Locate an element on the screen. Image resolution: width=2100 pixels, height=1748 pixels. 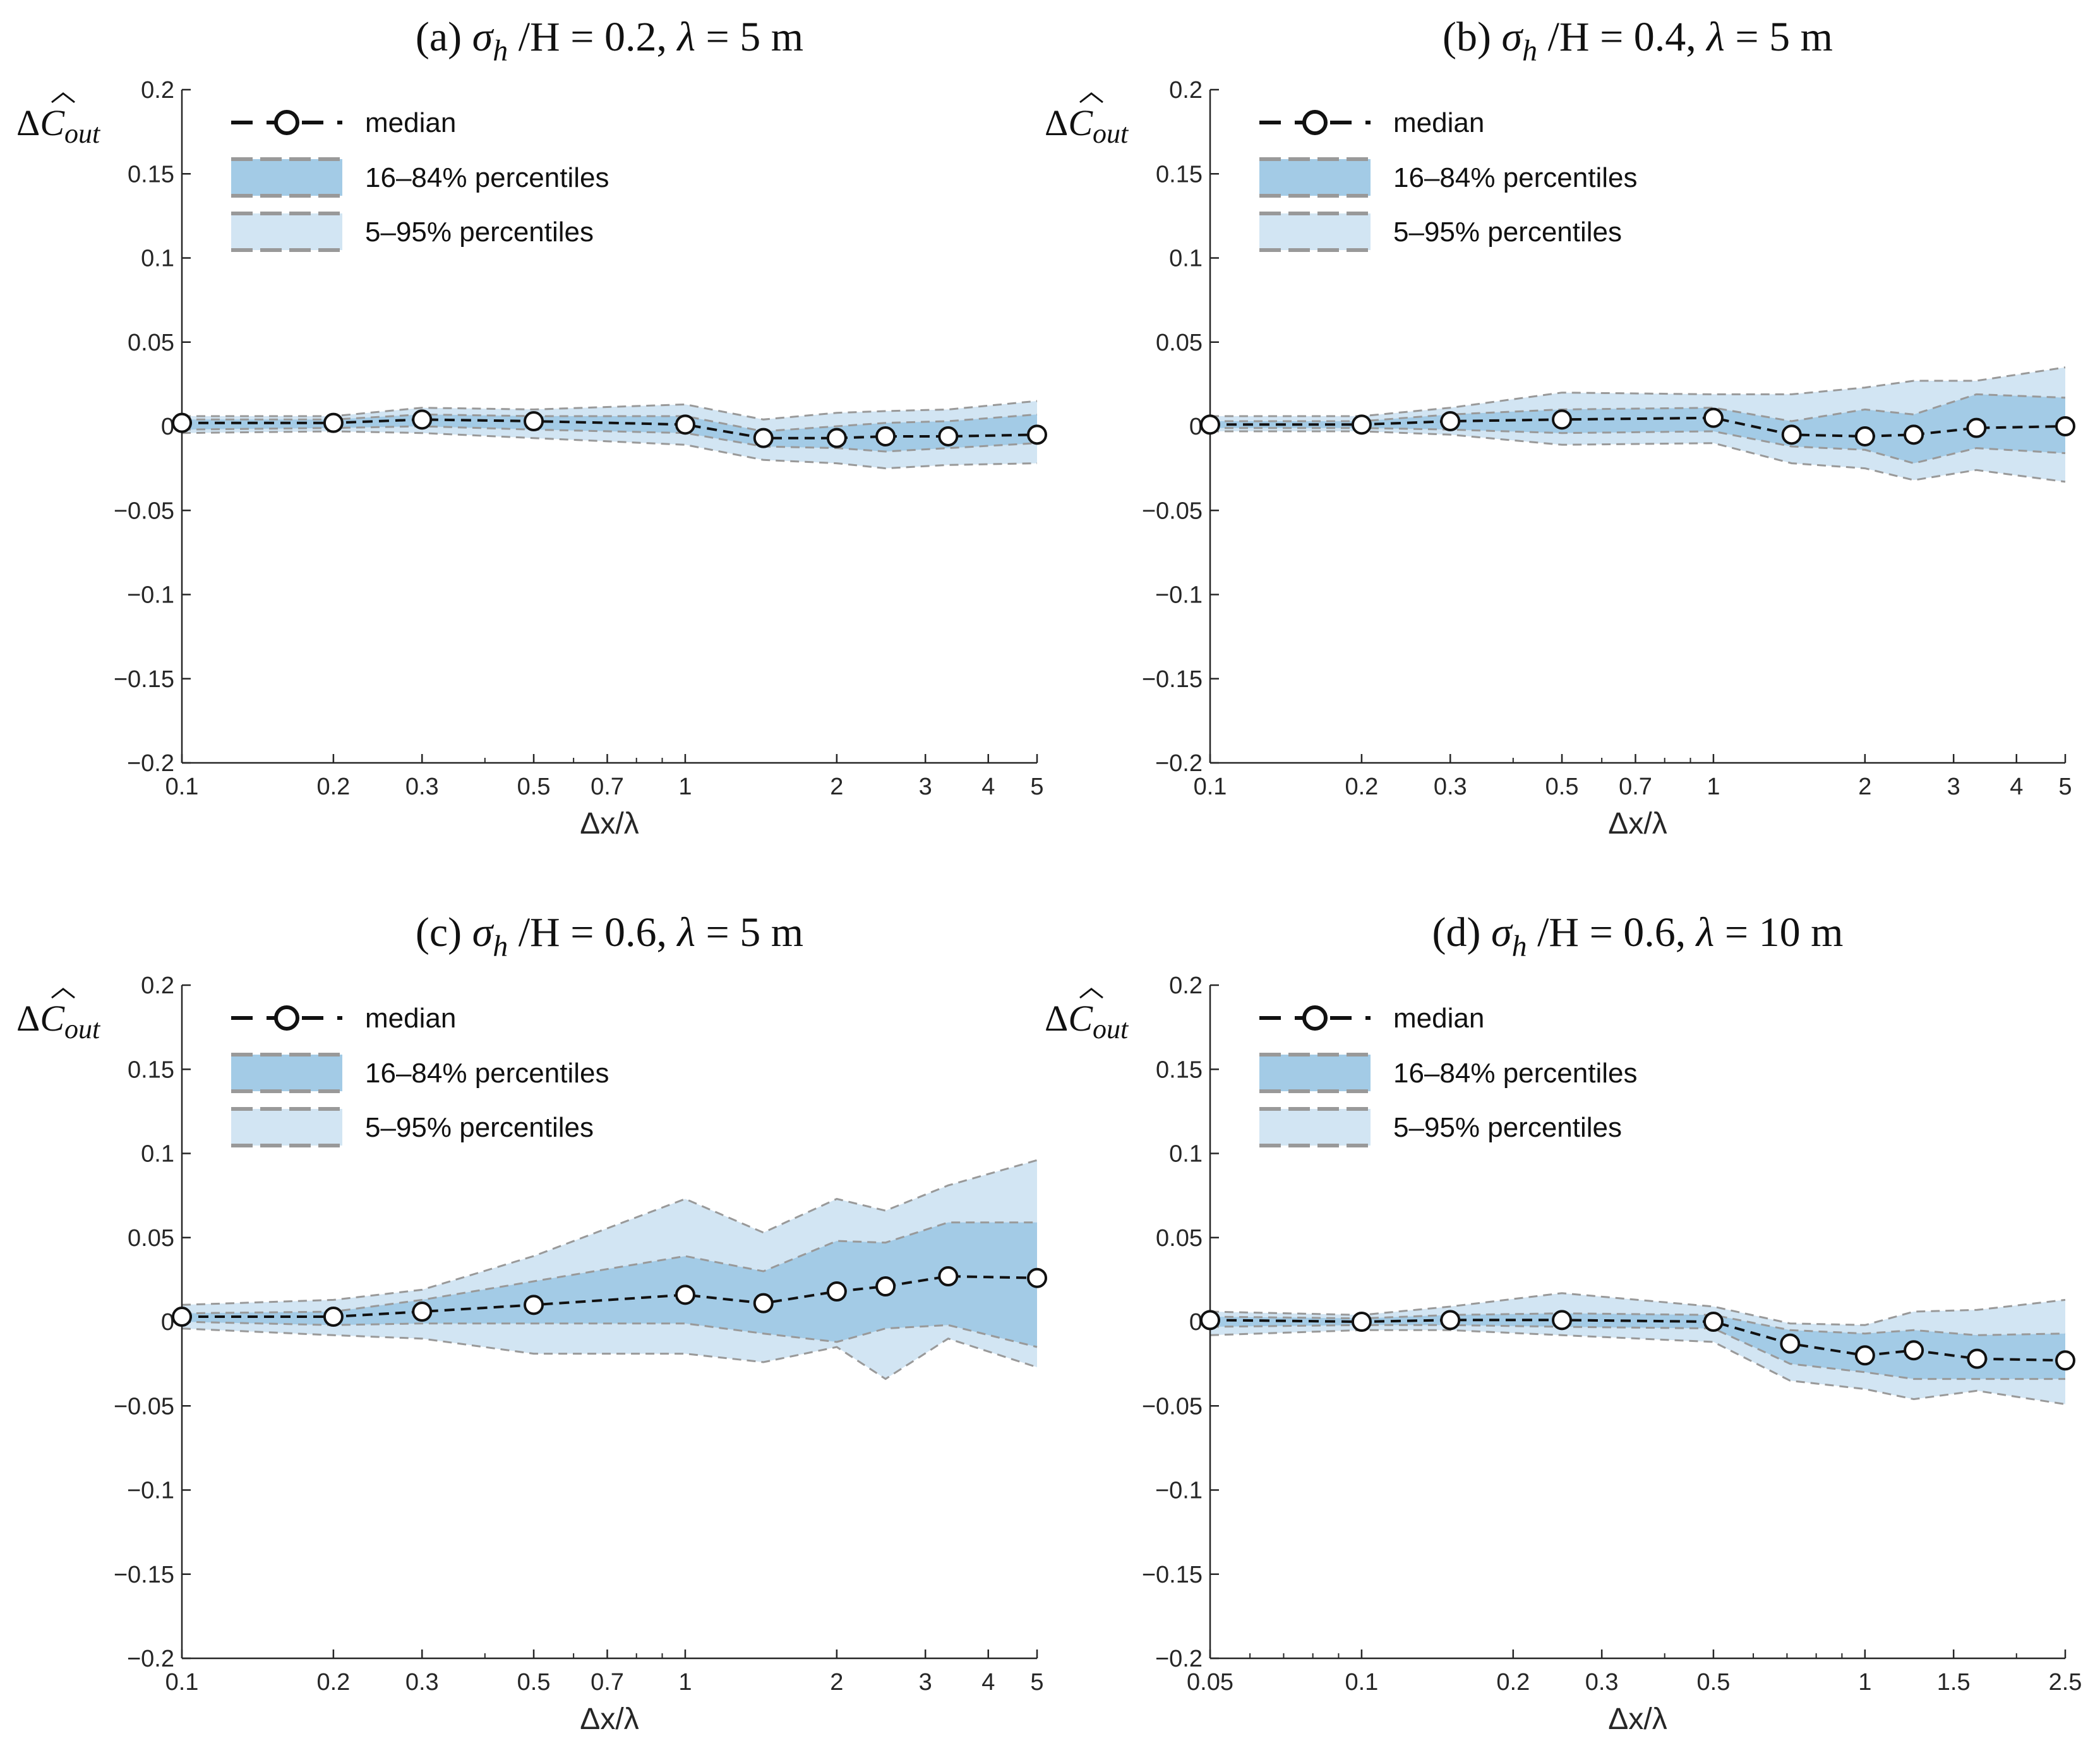
panel-title: (a) σh /H = 0.2, λ = 5 m is located at coordinates (609, 41).